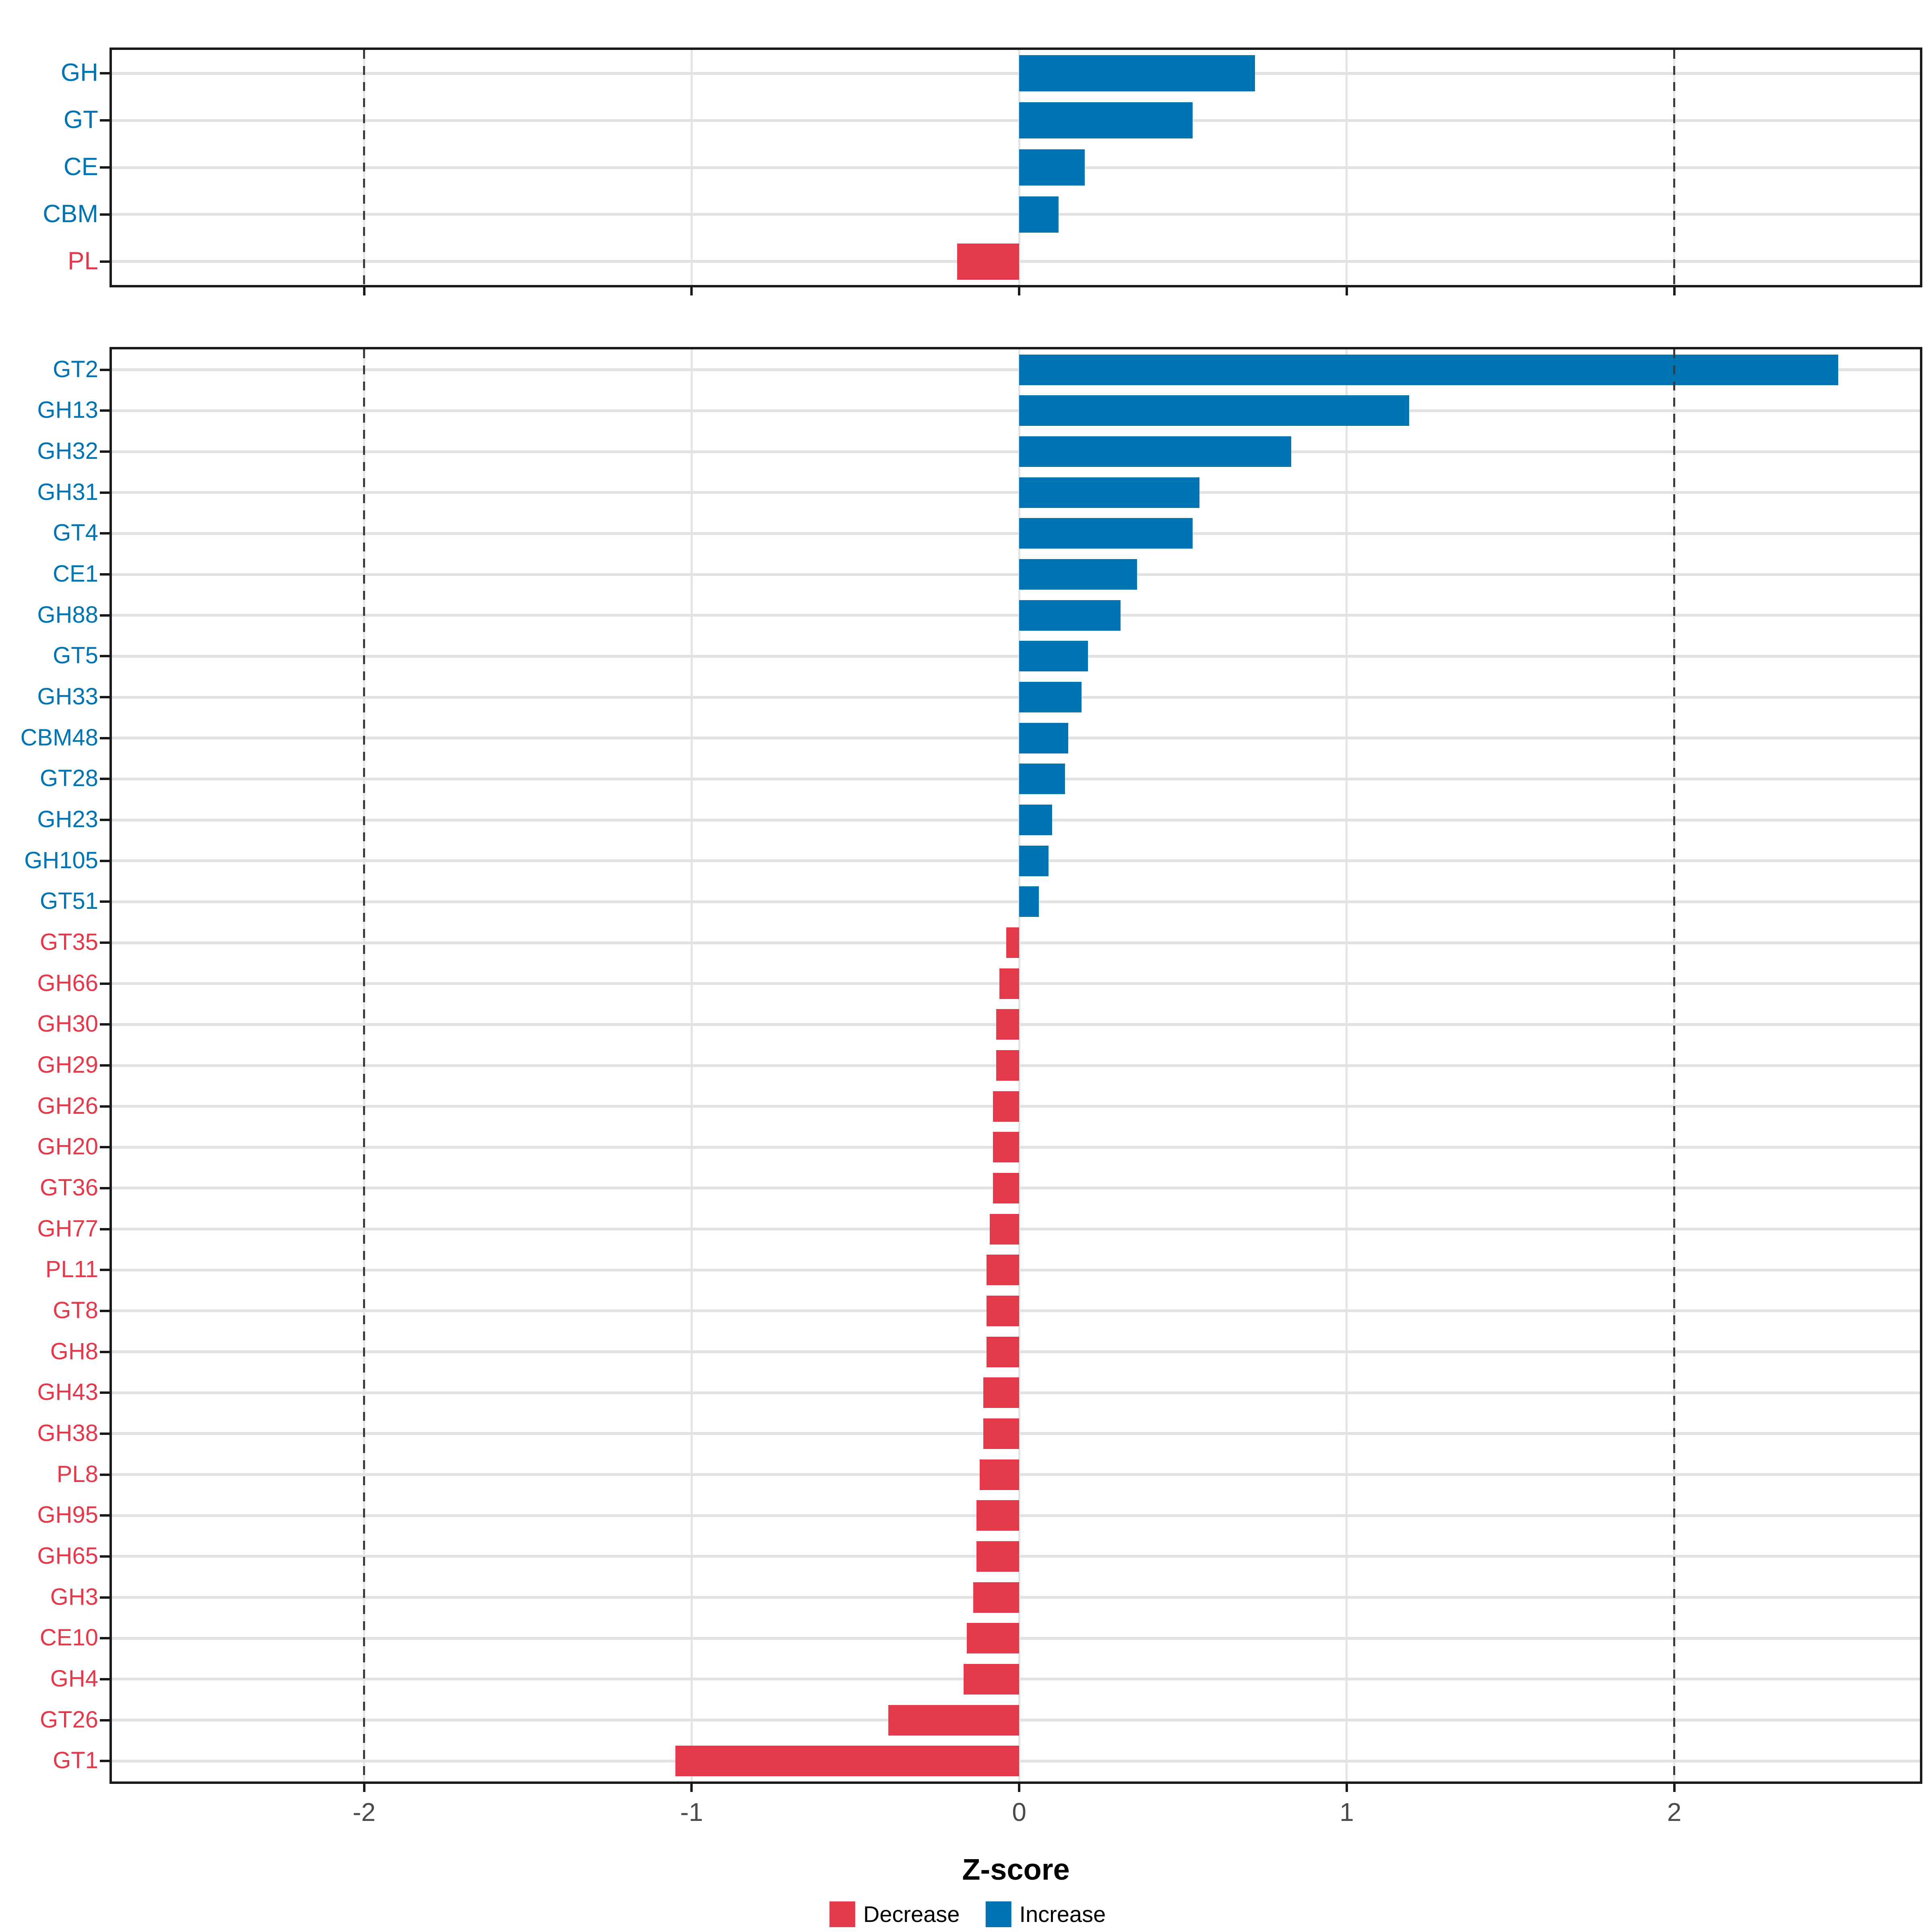 This screenshot has width=1932, height=1932. Describe the element at coordinates (364, 1812) in the screenshot. I see `x-tick-label: -2` at that location.